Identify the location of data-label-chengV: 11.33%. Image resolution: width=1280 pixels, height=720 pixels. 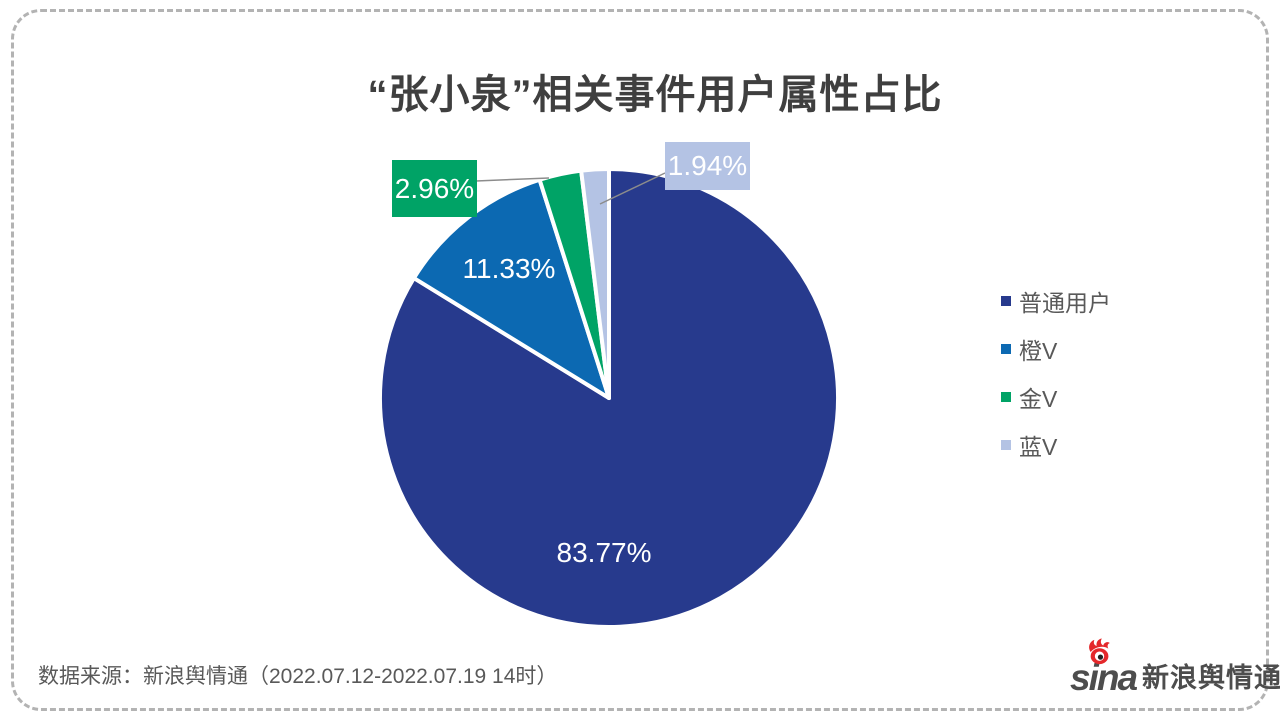
(509, 268).